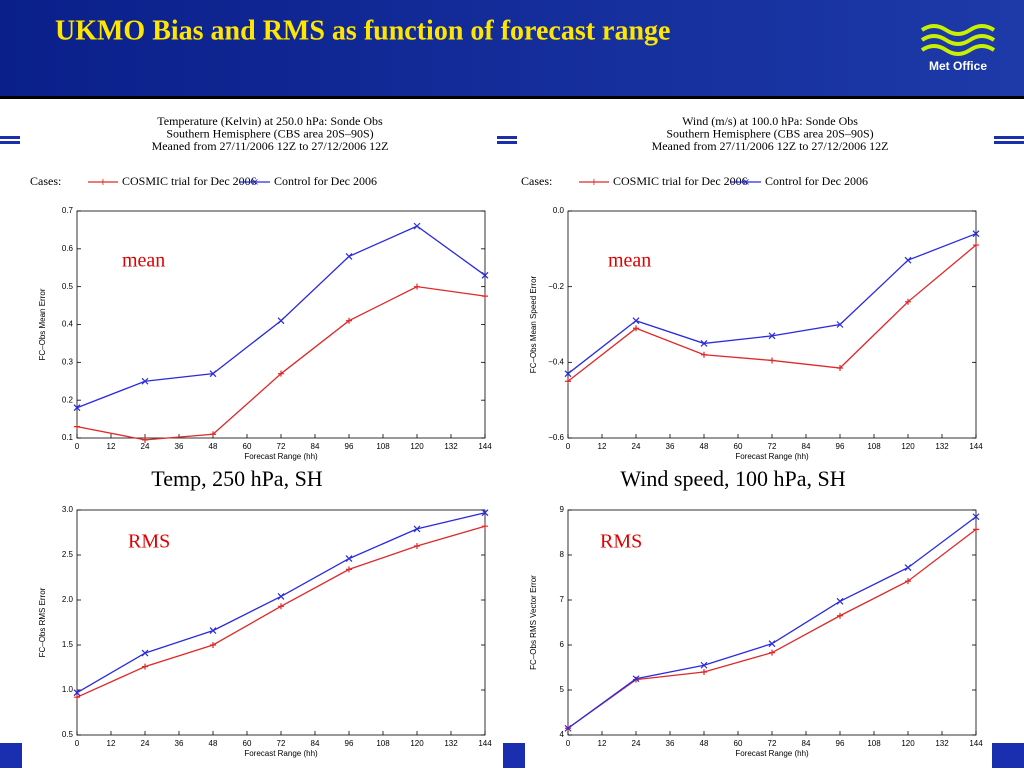 This screenshot has height=773, width=1024. I want to click on y-tick-label: −0.6, so click(556, 437).